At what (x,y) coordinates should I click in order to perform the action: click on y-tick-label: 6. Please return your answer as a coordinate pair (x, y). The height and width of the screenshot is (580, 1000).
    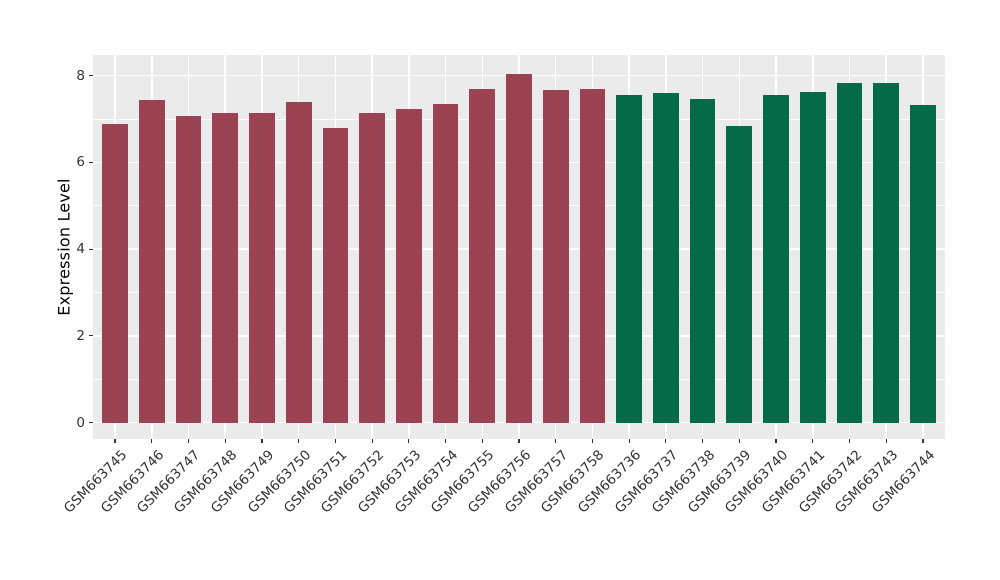
    Looking at the image, I should click on (80, 162).